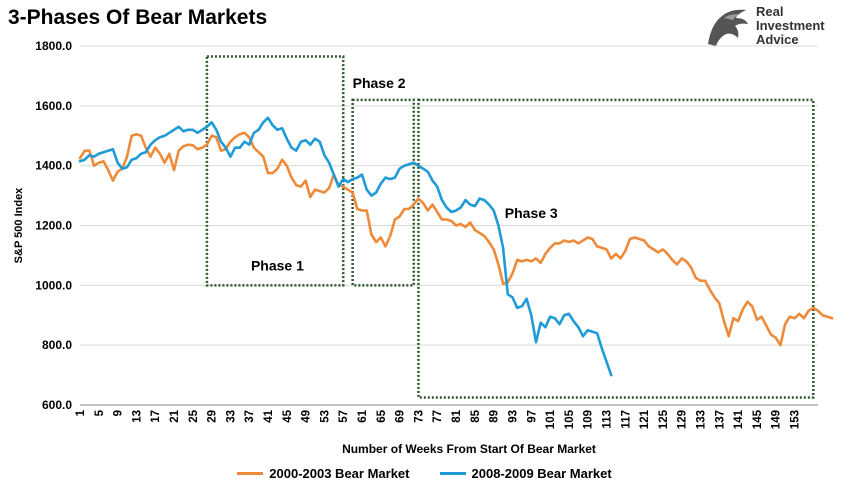  What do you see at coordinates (401, 416) in the screenshot?
I see `x-tick-label: 69` at bounding box center [401, 416].